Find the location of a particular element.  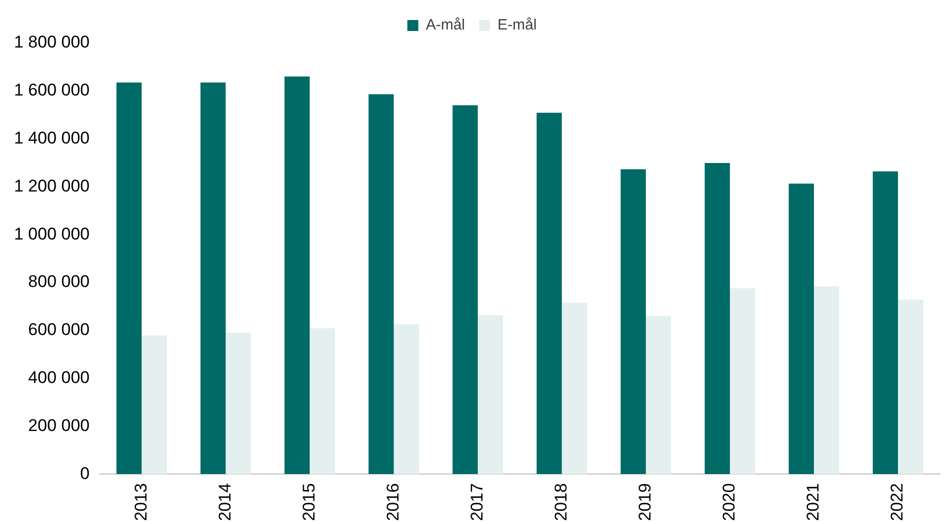

y-tick-label: 1 000 000 is located at coordinates (52, 234).